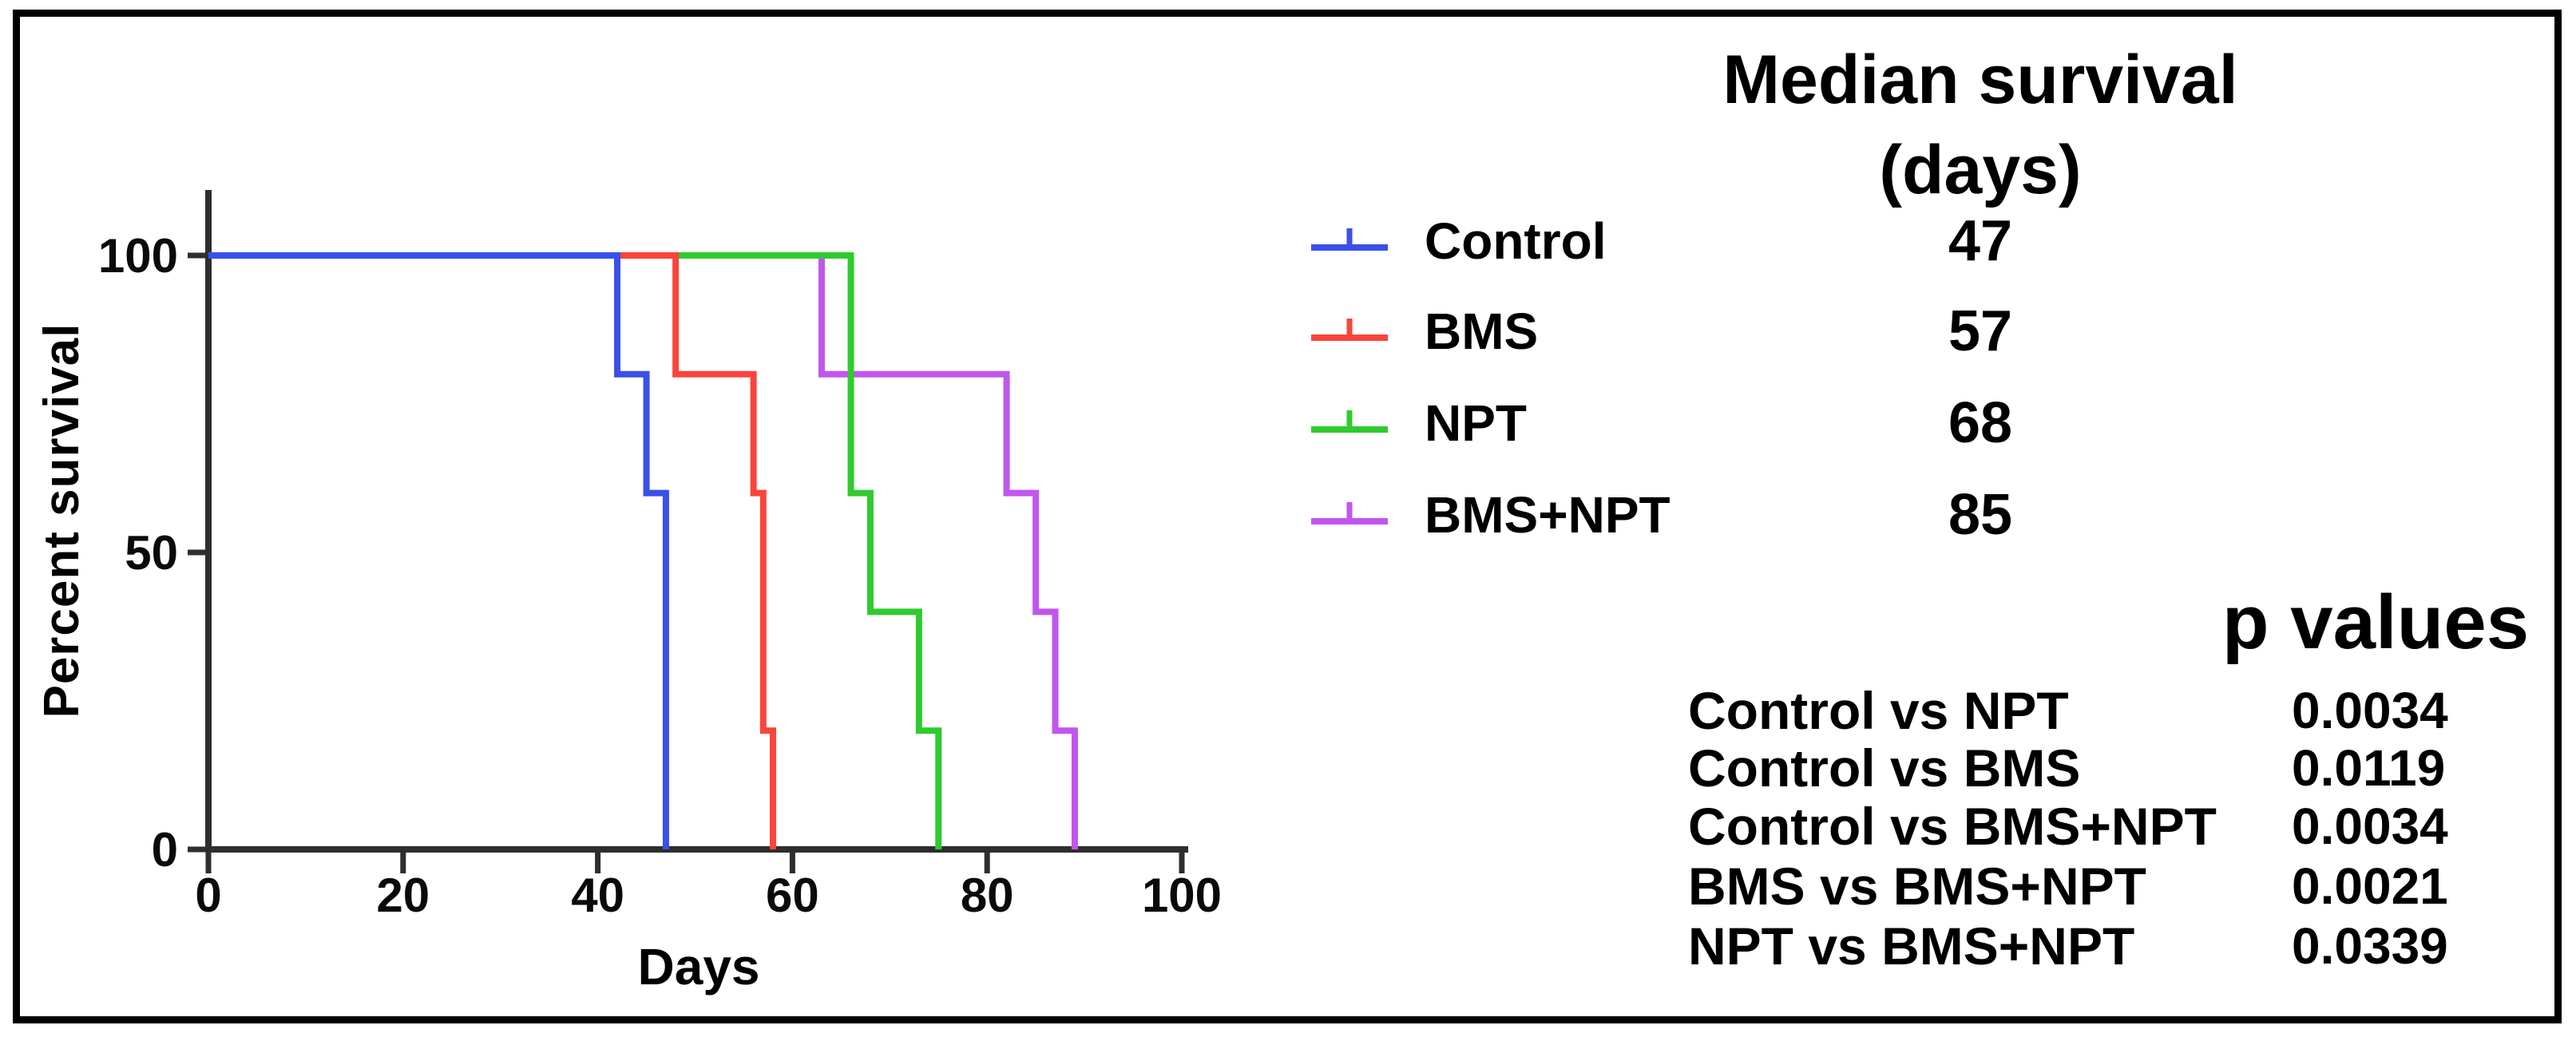 This screenshot has width=2576, height=1041. What do you see at coordinates (1349, 513) in the screenshot?
I see `bms-npt-line-icon` at bounding box center [1349, 513].